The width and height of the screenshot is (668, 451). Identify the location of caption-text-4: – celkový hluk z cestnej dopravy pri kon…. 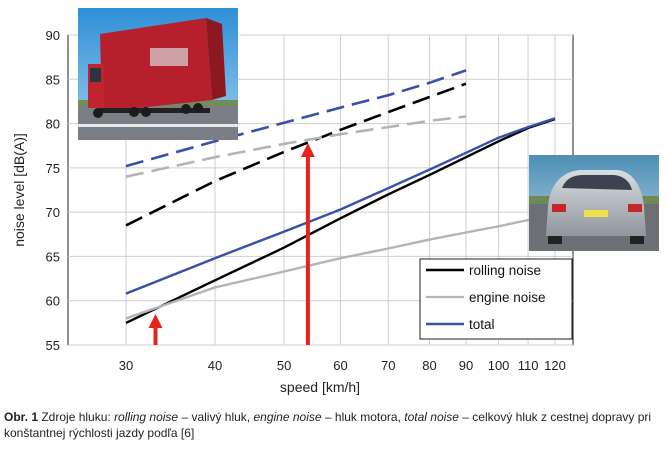
(328, 425).